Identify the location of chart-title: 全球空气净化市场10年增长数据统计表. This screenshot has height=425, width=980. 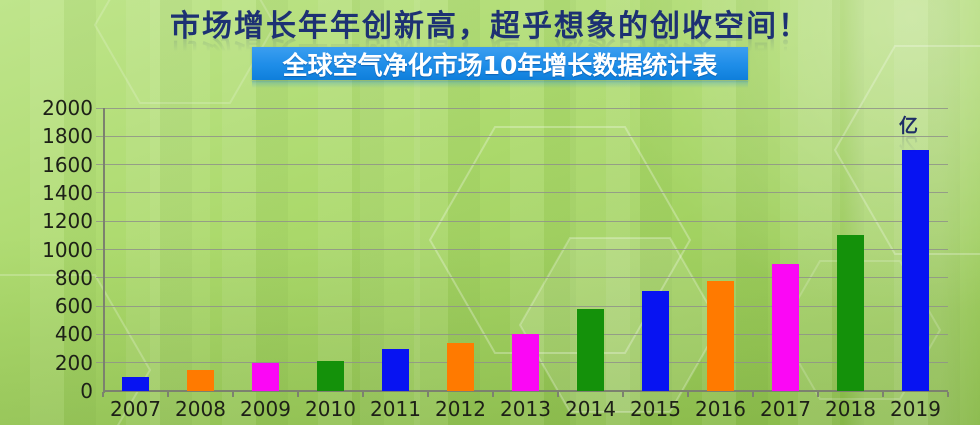
(500, 65).